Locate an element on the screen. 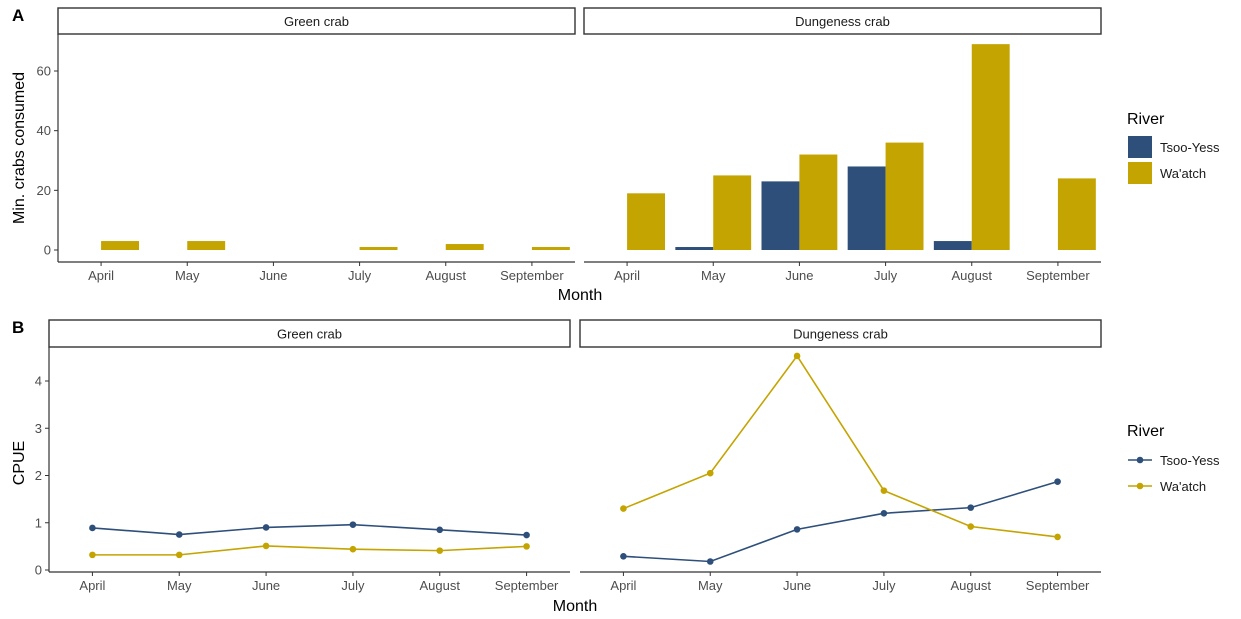 The height and width of the screenshot is (619, 1241). x-tick-label-b-dungeness-crab-april: April is located at coordinates (623, 585).